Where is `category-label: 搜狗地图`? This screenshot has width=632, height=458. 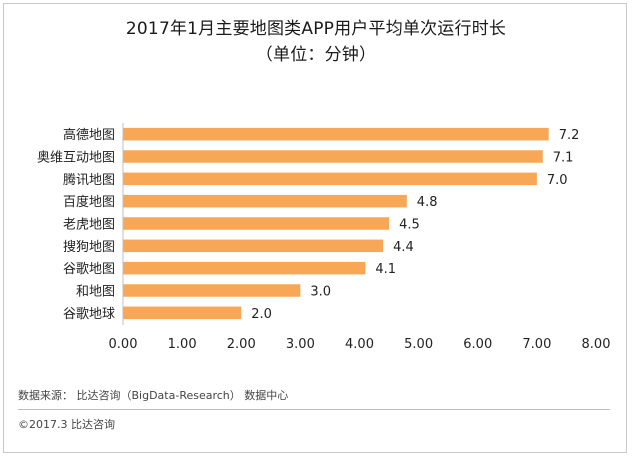
category-label: 搜狗地图 is located at coordinates (89, 247).